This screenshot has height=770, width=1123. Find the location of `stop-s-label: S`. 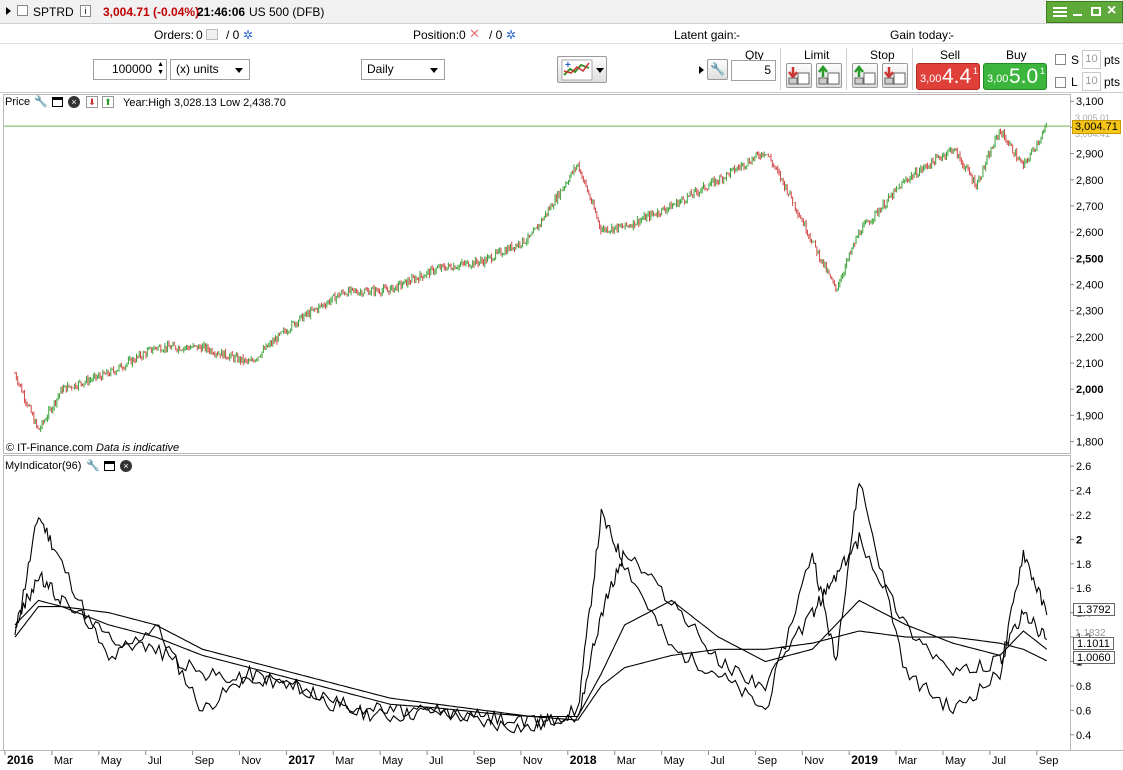

stop-s-label: S is located at coordinates (1075, 60).